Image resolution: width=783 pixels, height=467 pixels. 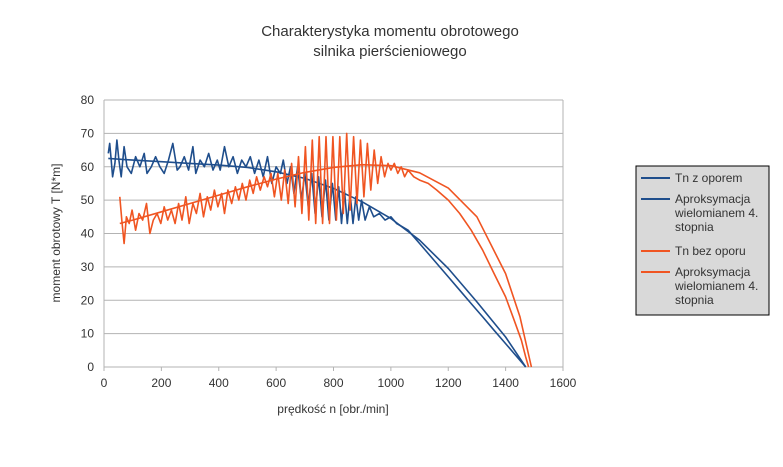 What do you see at coordinates (716, 213) in the screenshot?
I see `legend-label-1: Aproksymacja wielomianem 4. stopnia` at bounding box center [716, 213].